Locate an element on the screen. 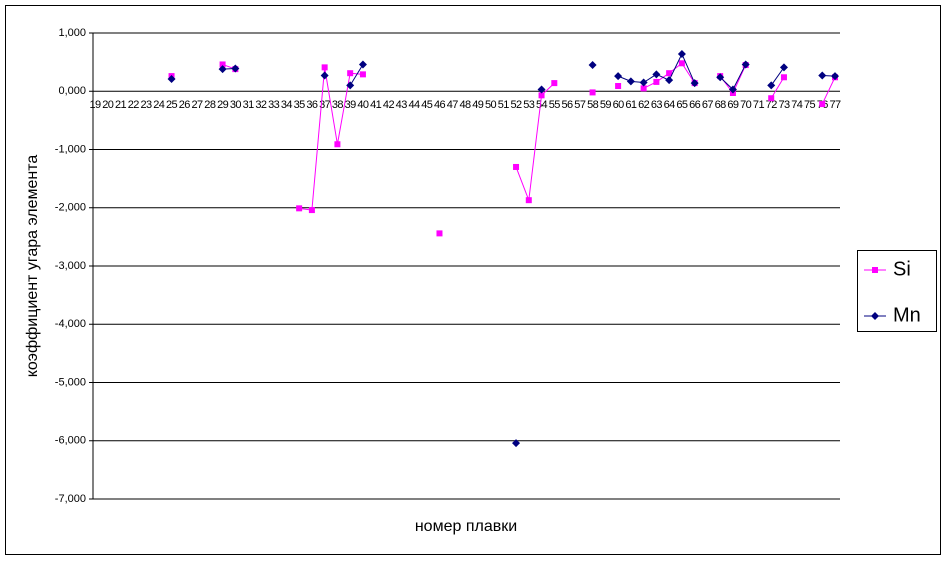  x-tick-label: 65 is located at coordinates (682, 105).